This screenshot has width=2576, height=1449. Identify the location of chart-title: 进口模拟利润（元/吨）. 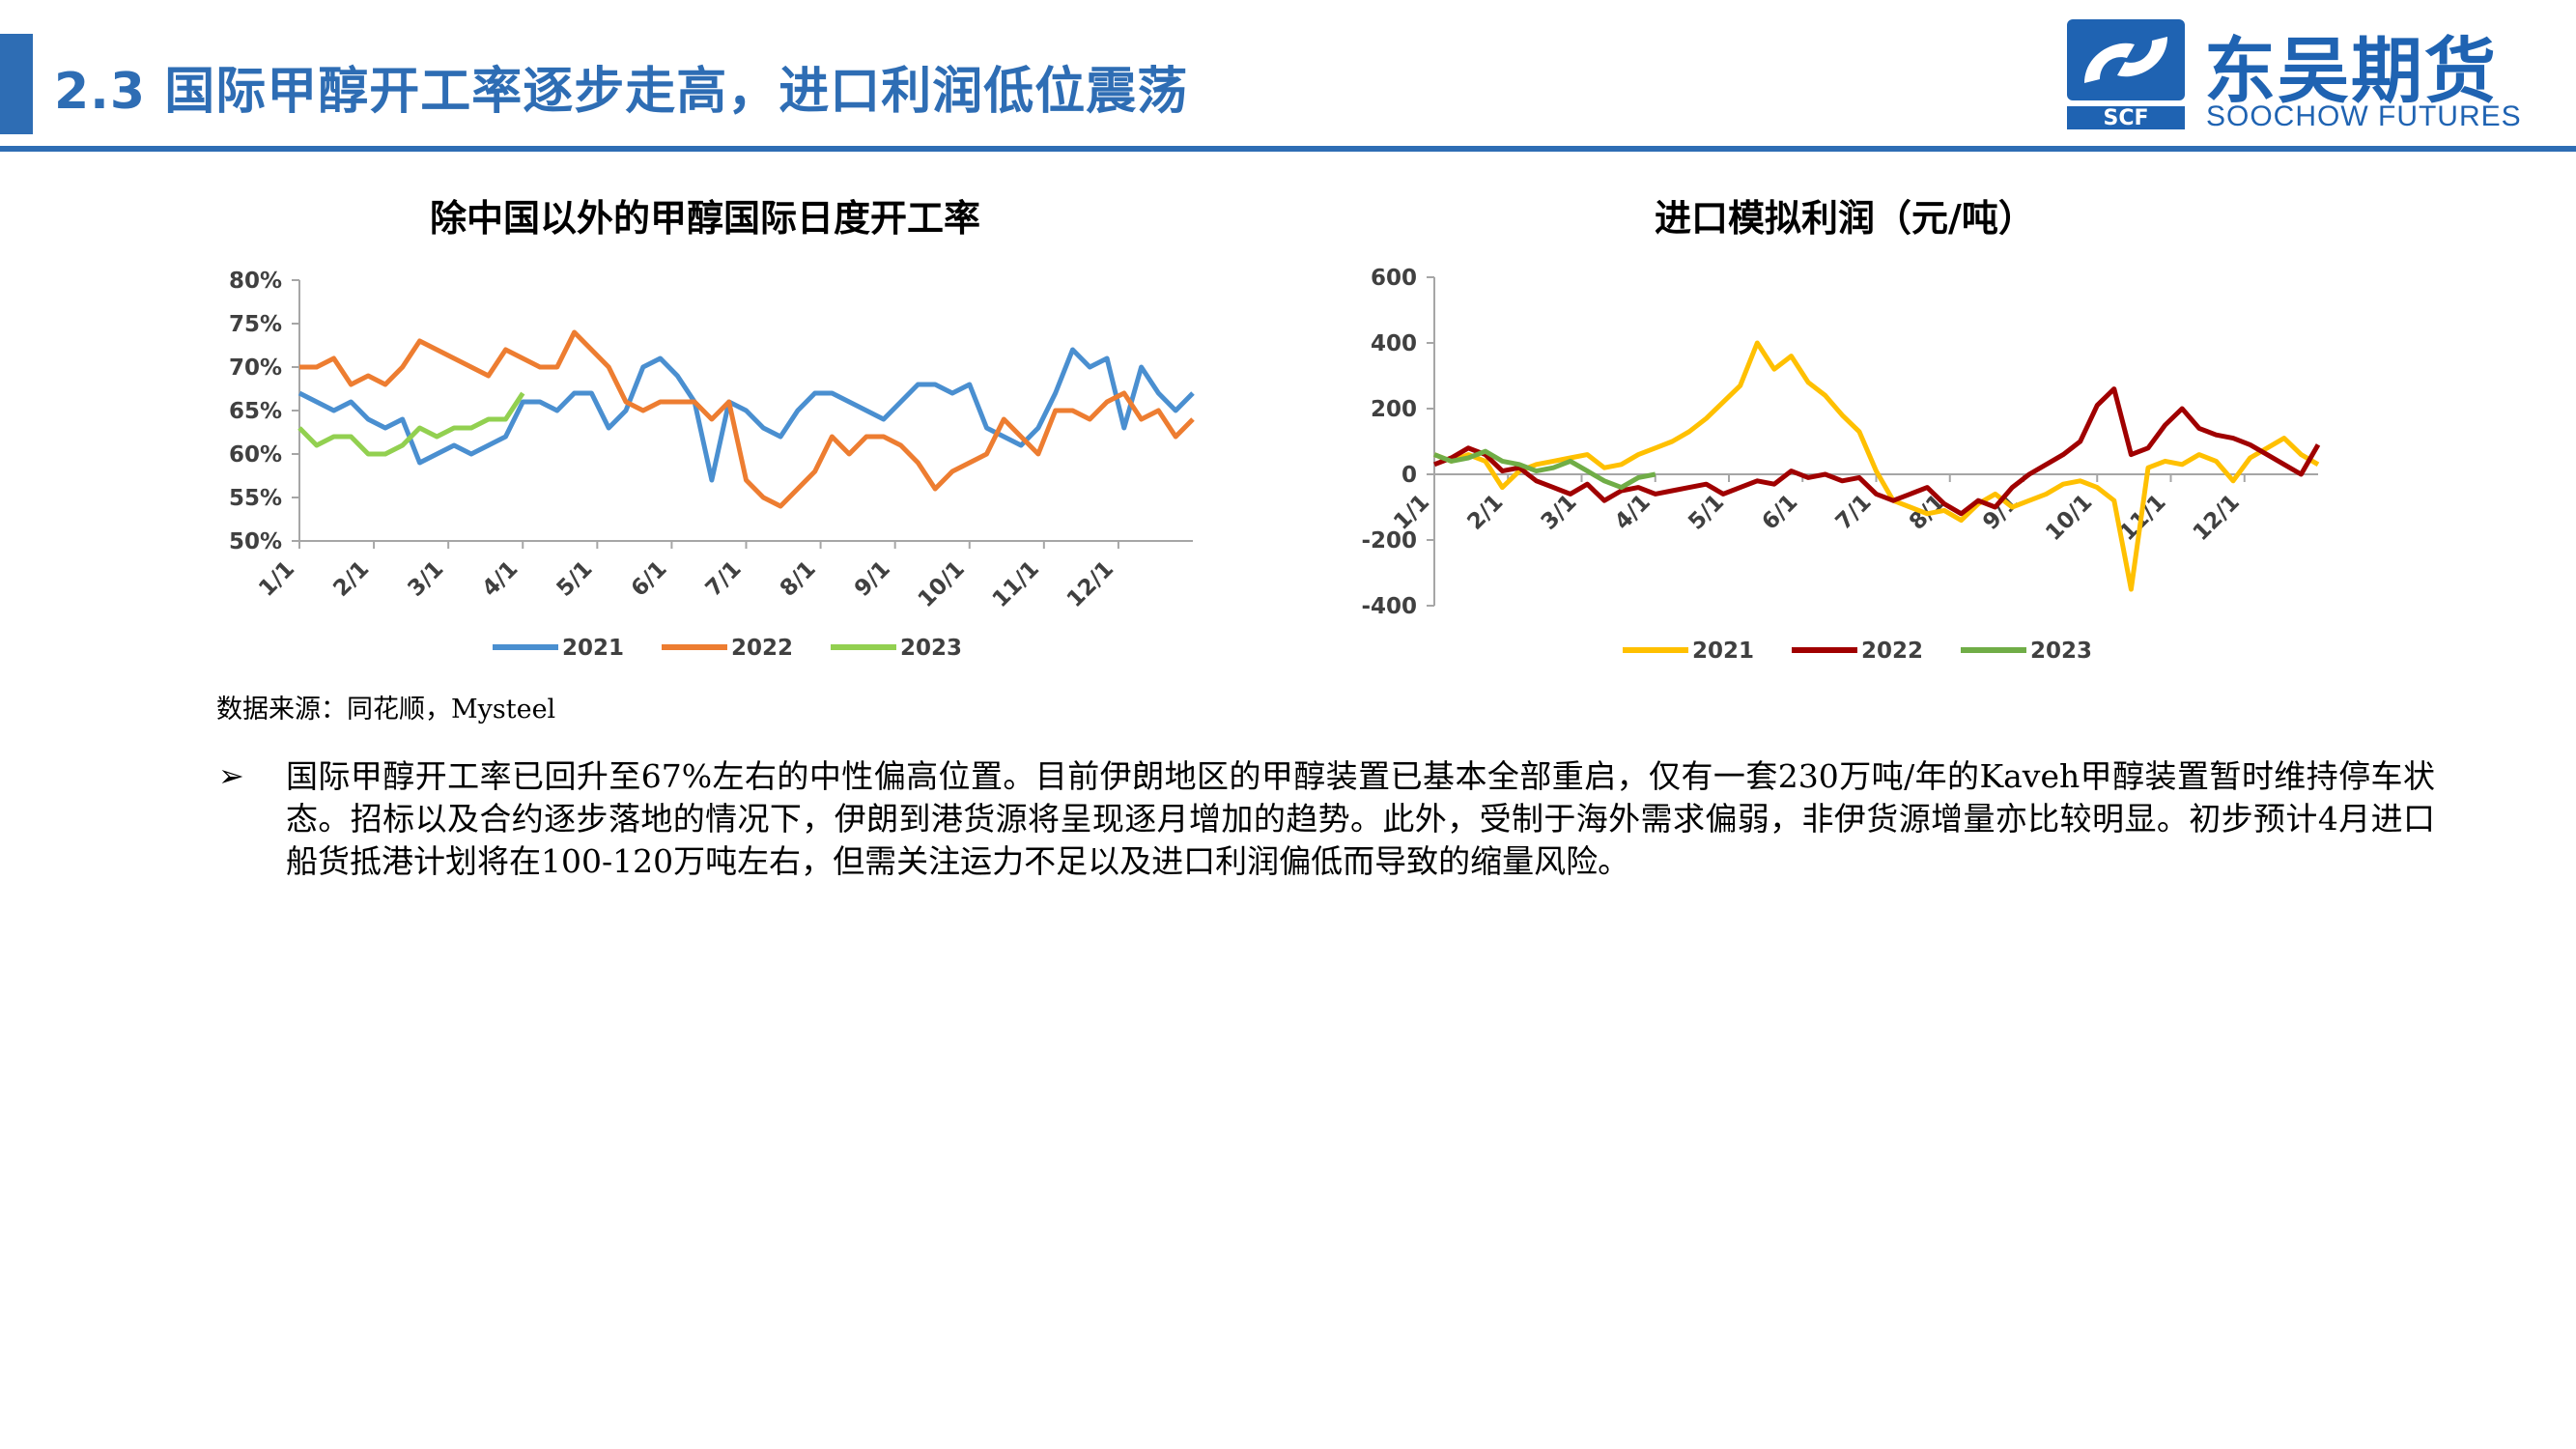
(1845, 218).